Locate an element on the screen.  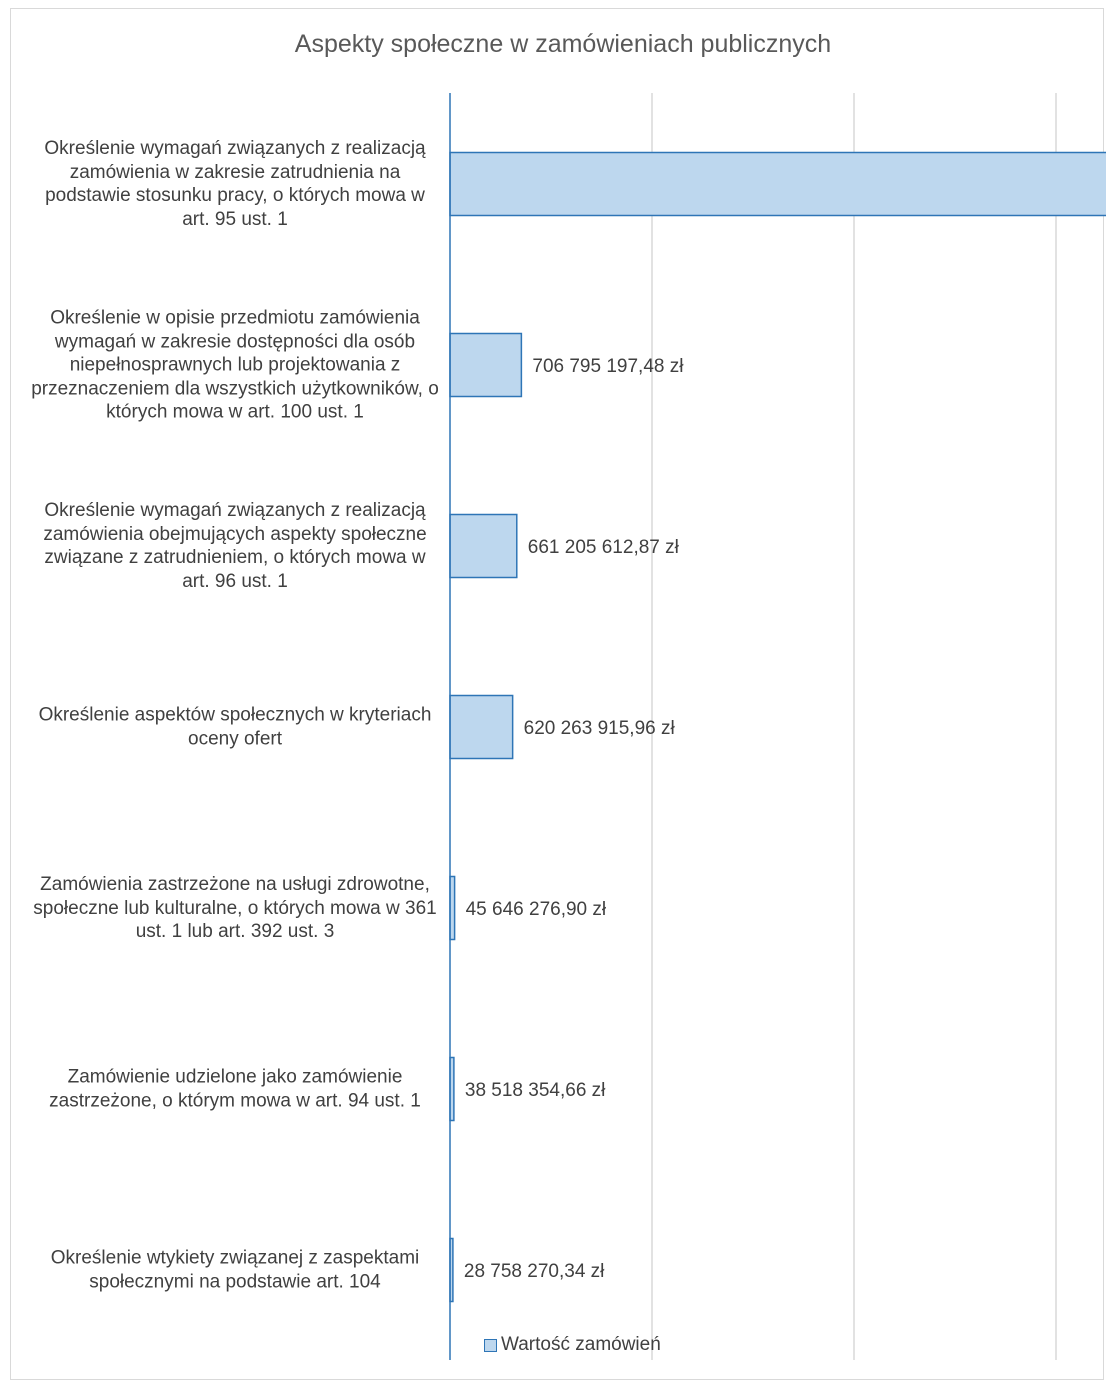
data-label: 620 263 915,96 zł is located at coordinates (600, 728).